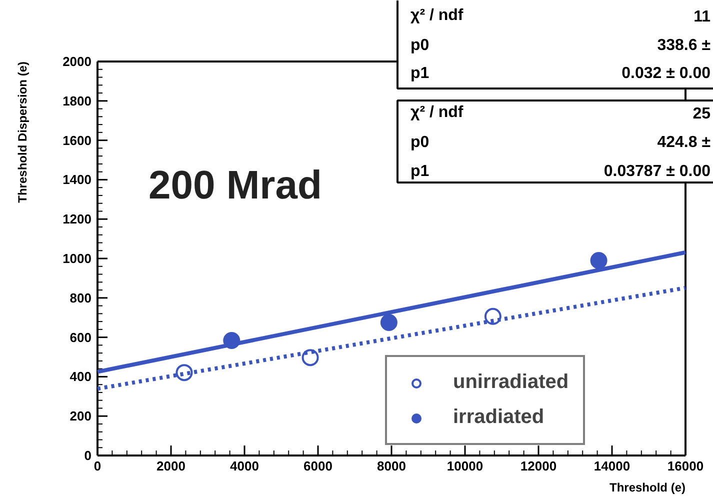 The width and height of the screenshot is (713, 499). What do you see at coordinates (685, 466) in the screenshot?
I see `x-tick-label: 16000` at bounding box center [685, 466].